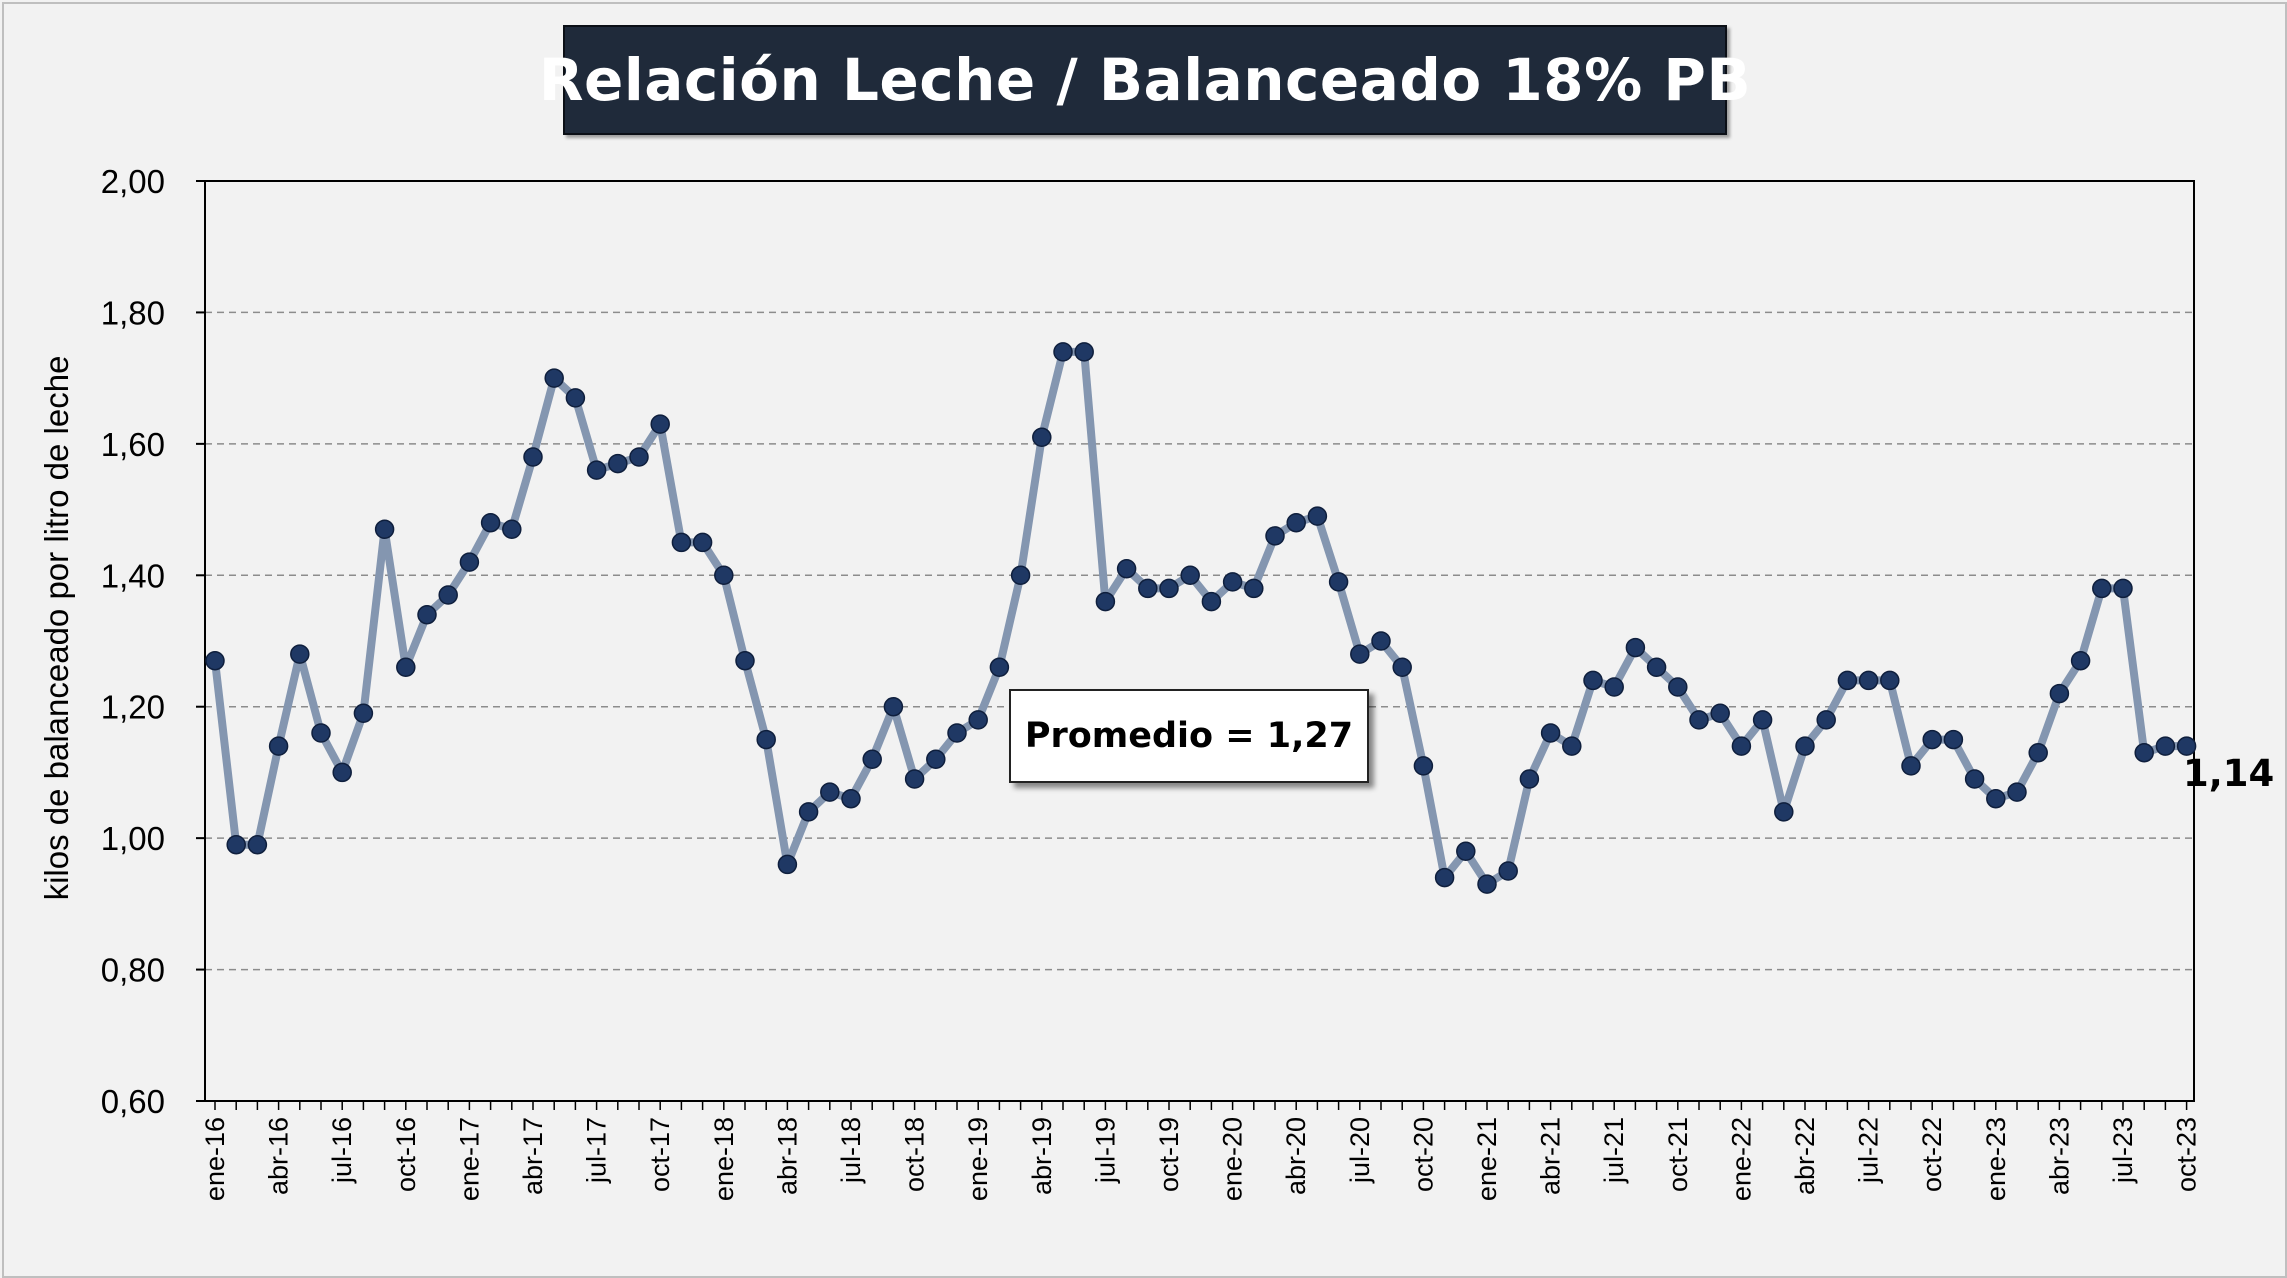  What do you see at coordinates (2187, 1154) in the screenshot?
I see `x-tick-label: oct-23` at bounding box center [2187, 1154].